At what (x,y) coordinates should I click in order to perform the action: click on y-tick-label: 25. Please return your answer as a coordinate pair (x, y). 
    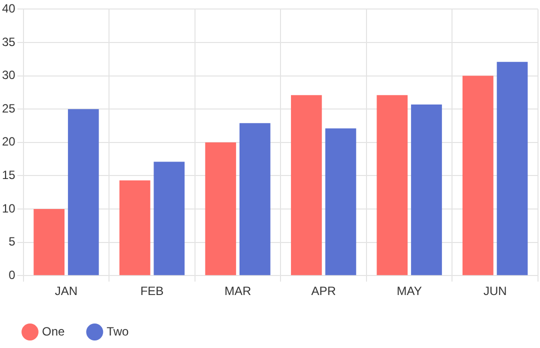
    Looking at the image, I should click on (9, 108).